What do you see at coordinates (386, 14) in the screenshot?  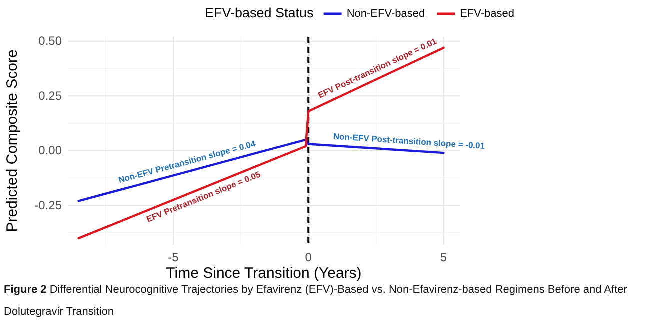 I see `legend-label: Non-EFV-based` at bounding box center [386, 14].